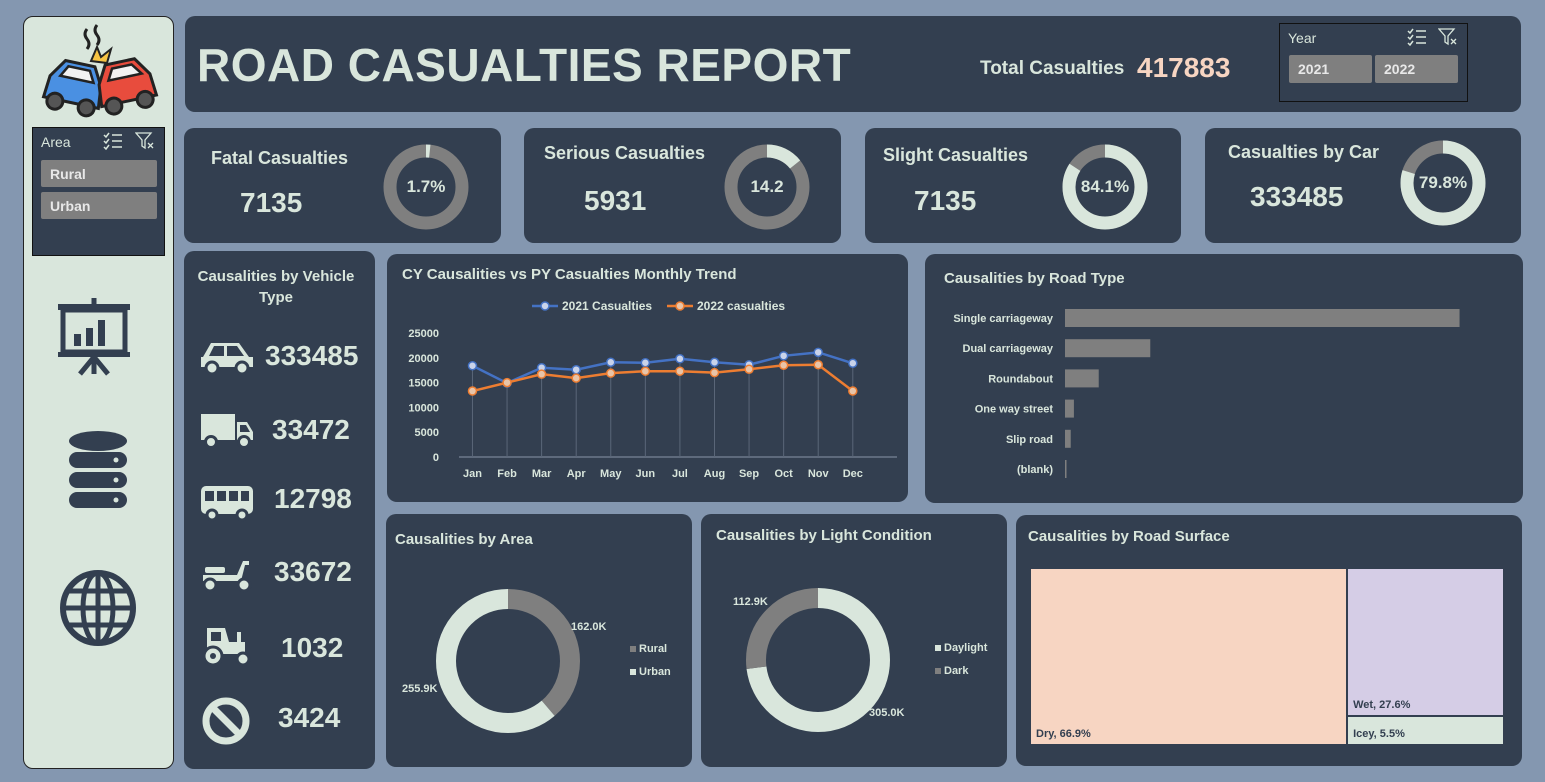 The image size is (1545, 782). I want to click on light-donut-chart: 305.0K Daylight 112.9K Dark, so click(860, 660).